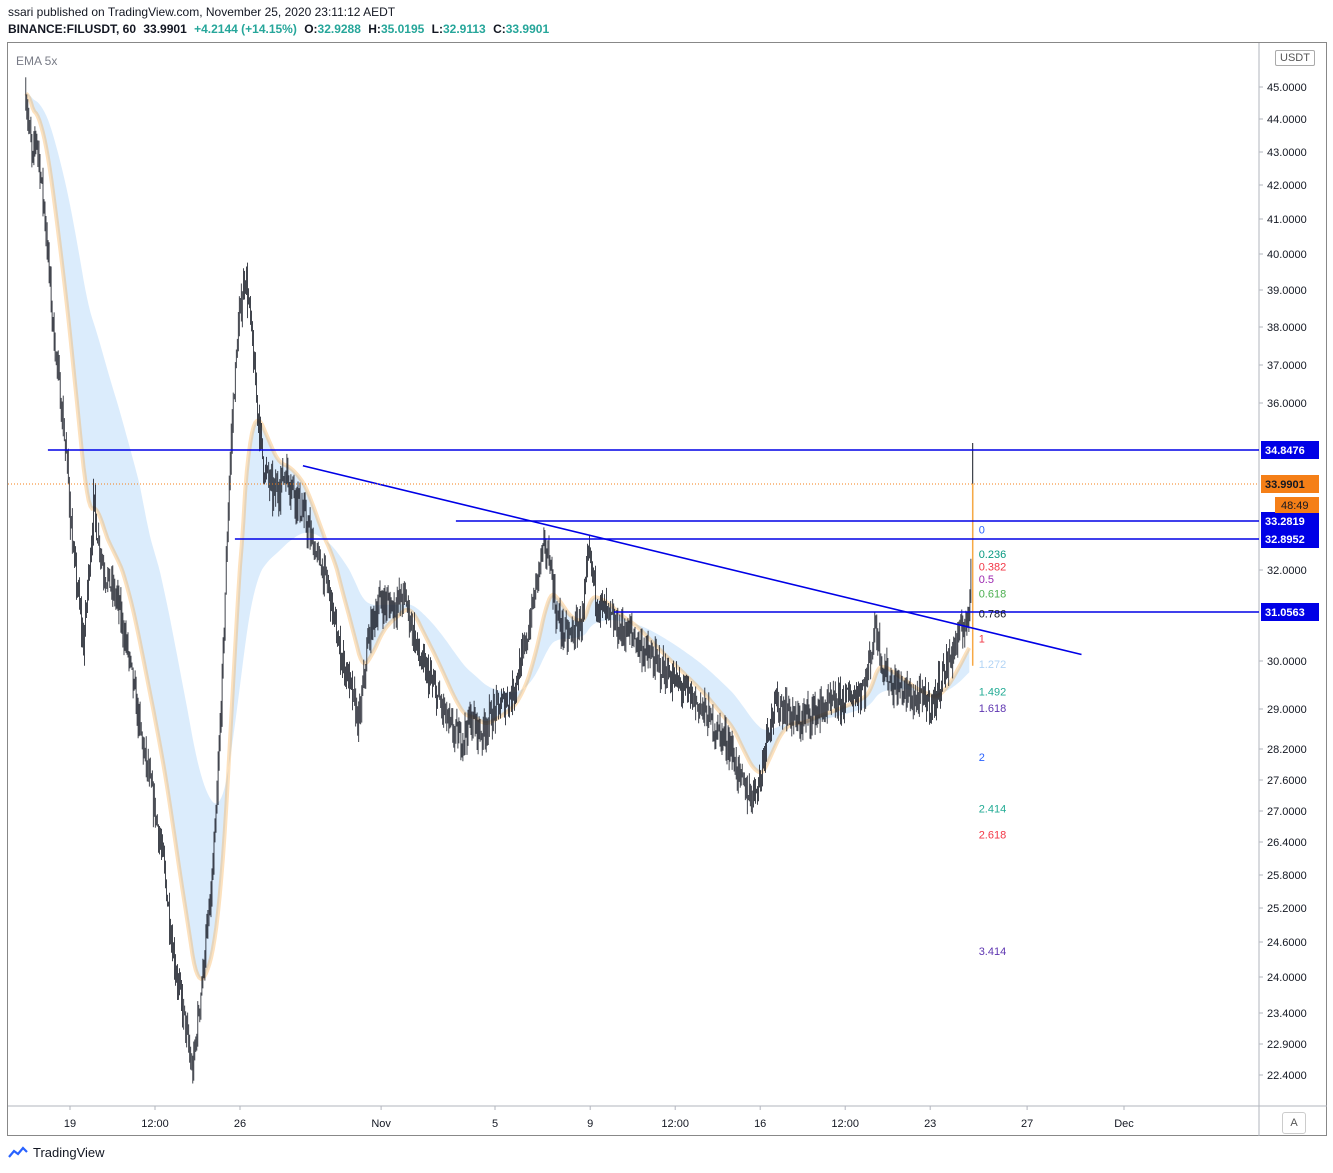 This screenshot has width=1333, height=1173. I want to click on symbol-name: BINANCE:FILUSDT, 60, so click(72, 29).